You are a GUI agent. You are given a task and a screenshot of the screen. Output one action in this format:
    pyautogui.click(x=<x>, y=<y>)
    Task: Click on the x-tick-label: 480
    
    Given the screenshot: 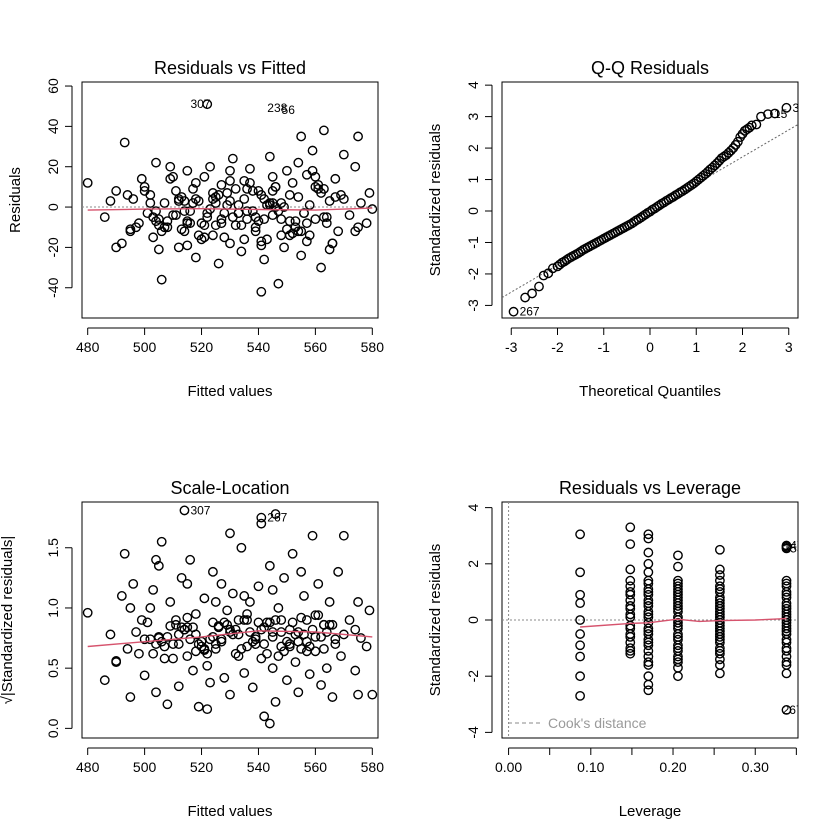 What is the action you would take?
    pyautogui.click(x=88, y=767)
    